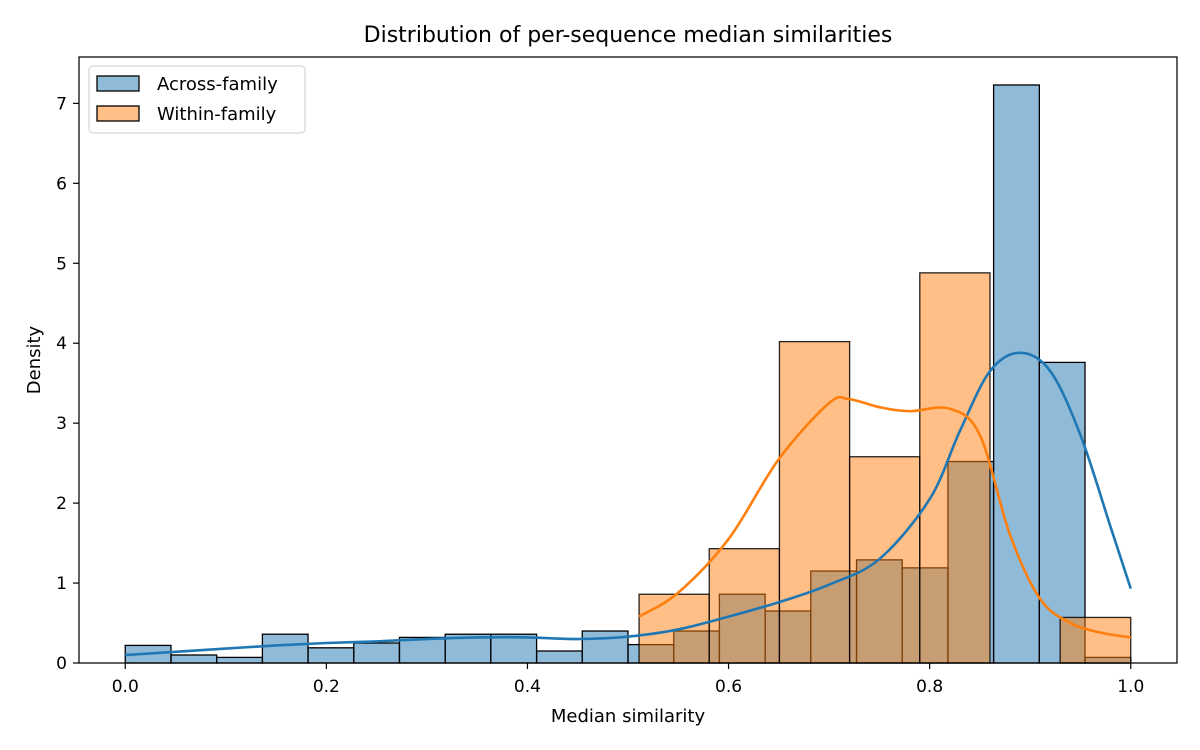  What do you see at coordinates (217, 114) in the screenshot?
I see `legend-label-within-family: Within-family` at bounding box center [217, 114].